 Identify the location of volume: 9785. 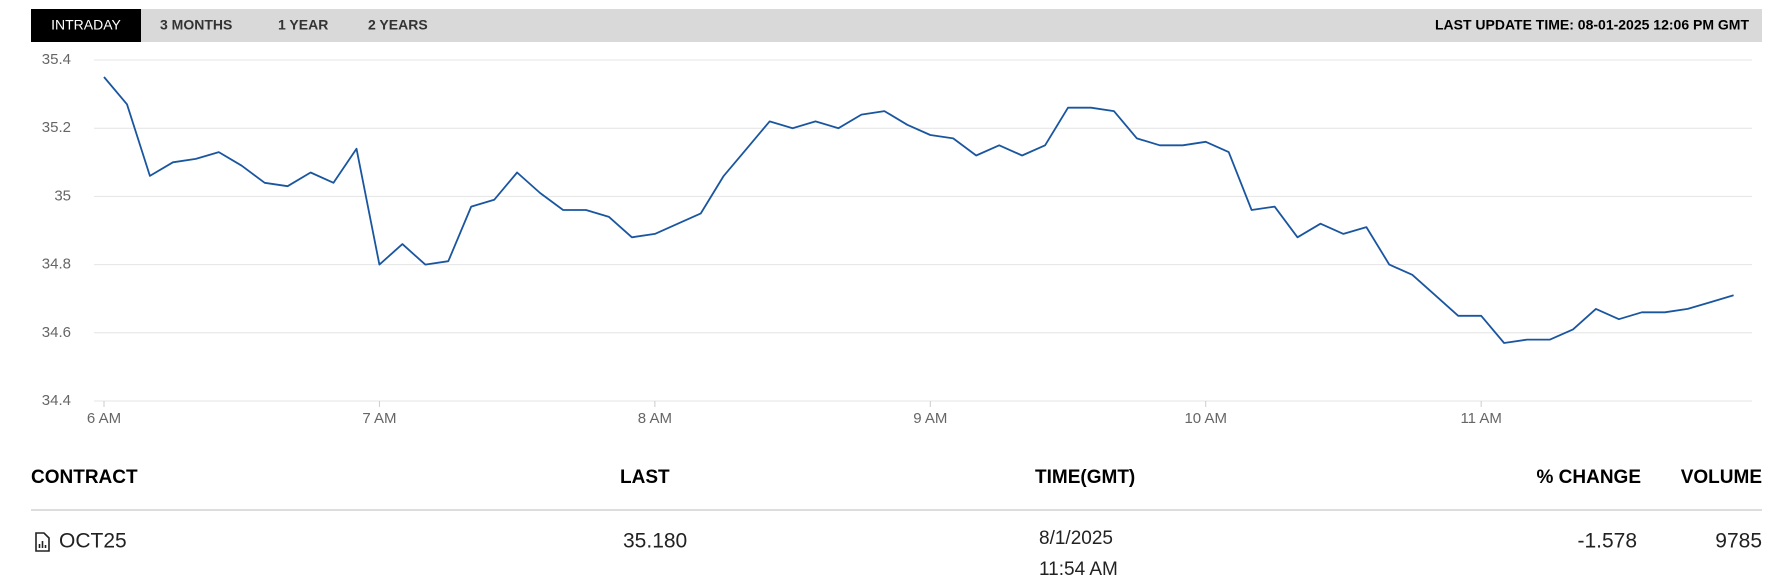
(1738, 541).